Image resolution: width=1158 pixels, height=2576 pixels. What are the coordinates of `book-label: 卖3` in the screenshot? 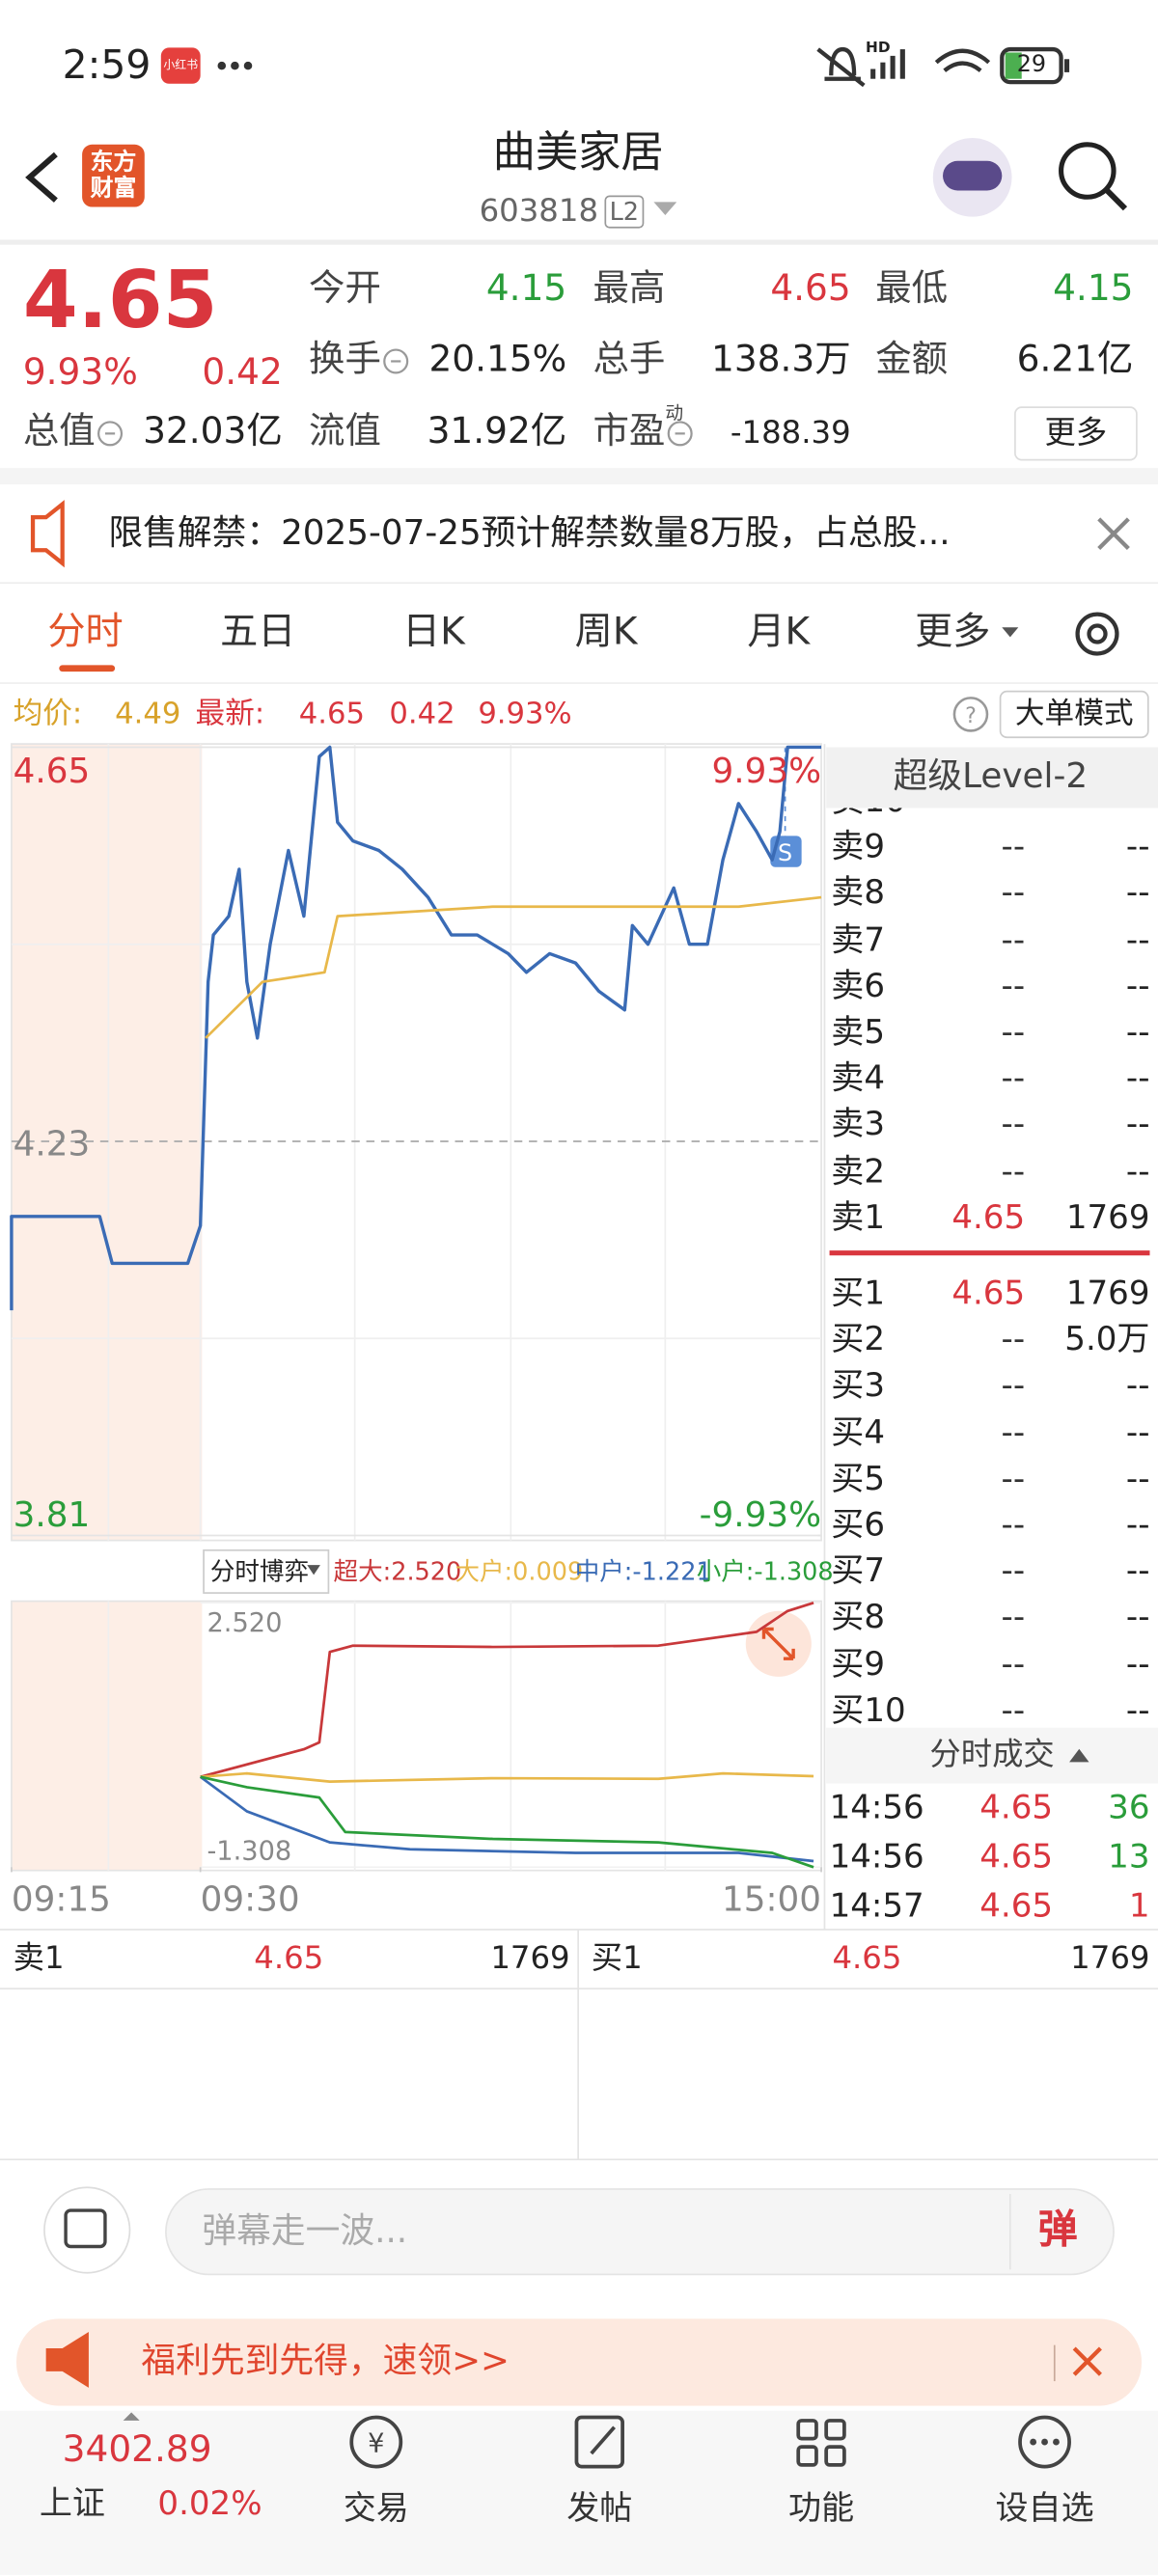 It's located at (858, 1124).